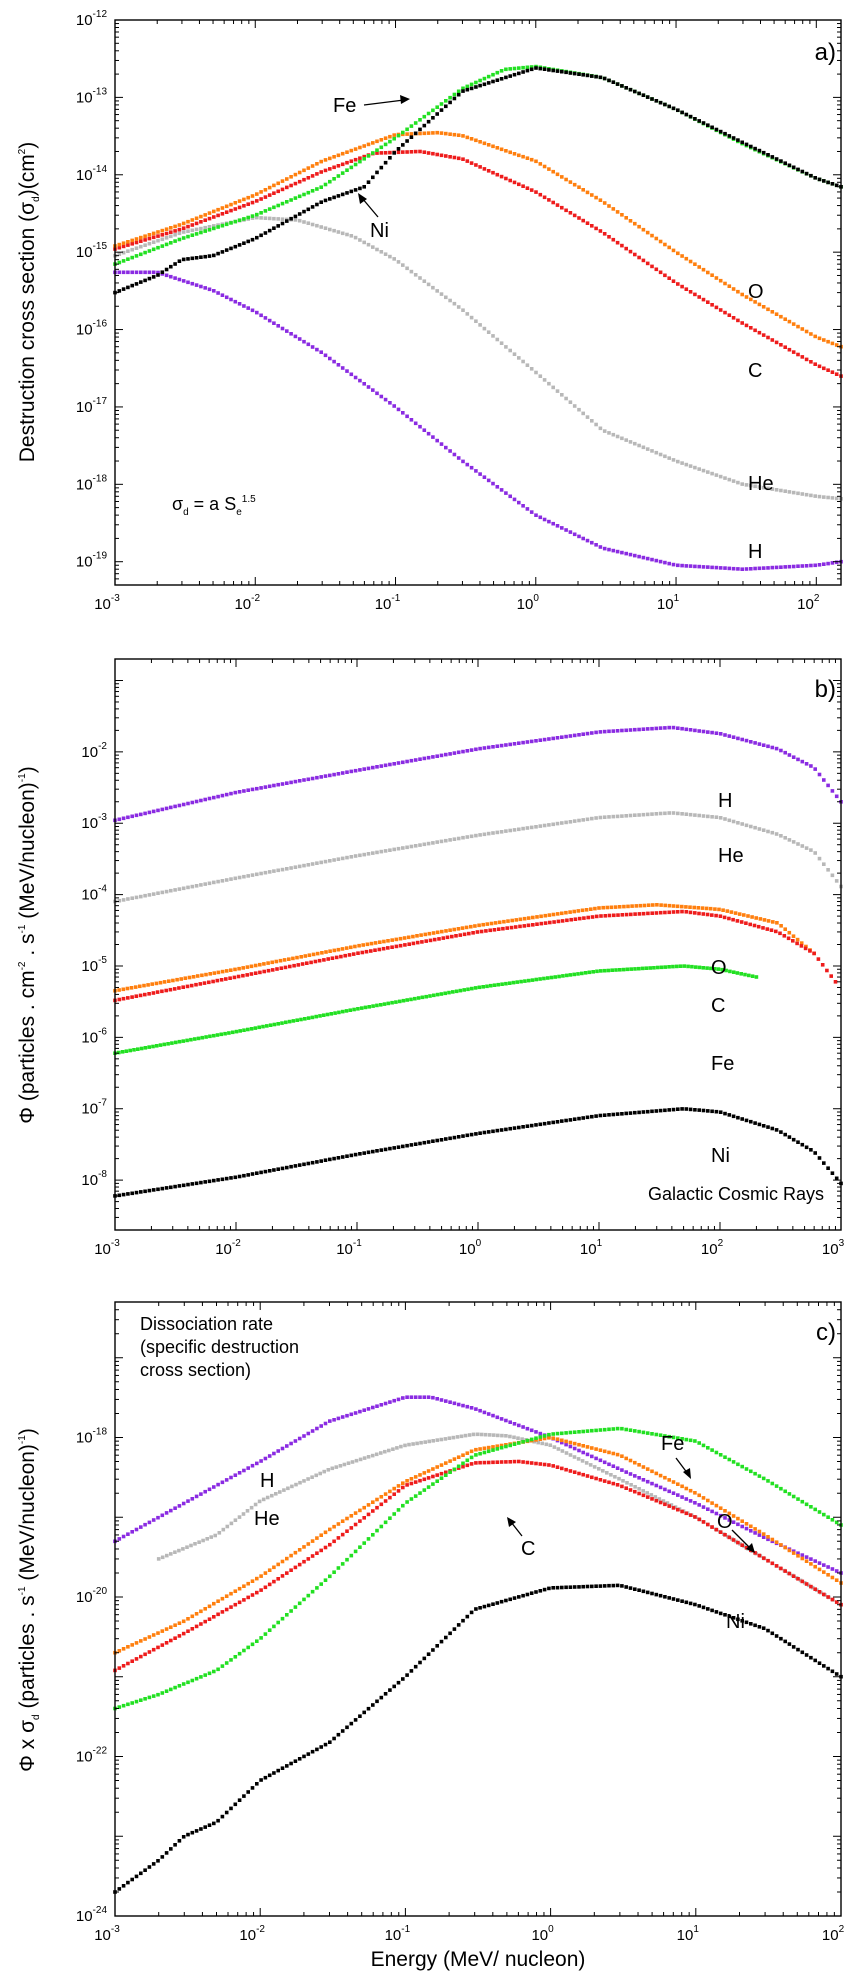 The width and height of the screenshot is (866, 1974). Describe the element at coordinates (712, 1248) in the screenshot. I see `x-tick-label: 10²` at that location.